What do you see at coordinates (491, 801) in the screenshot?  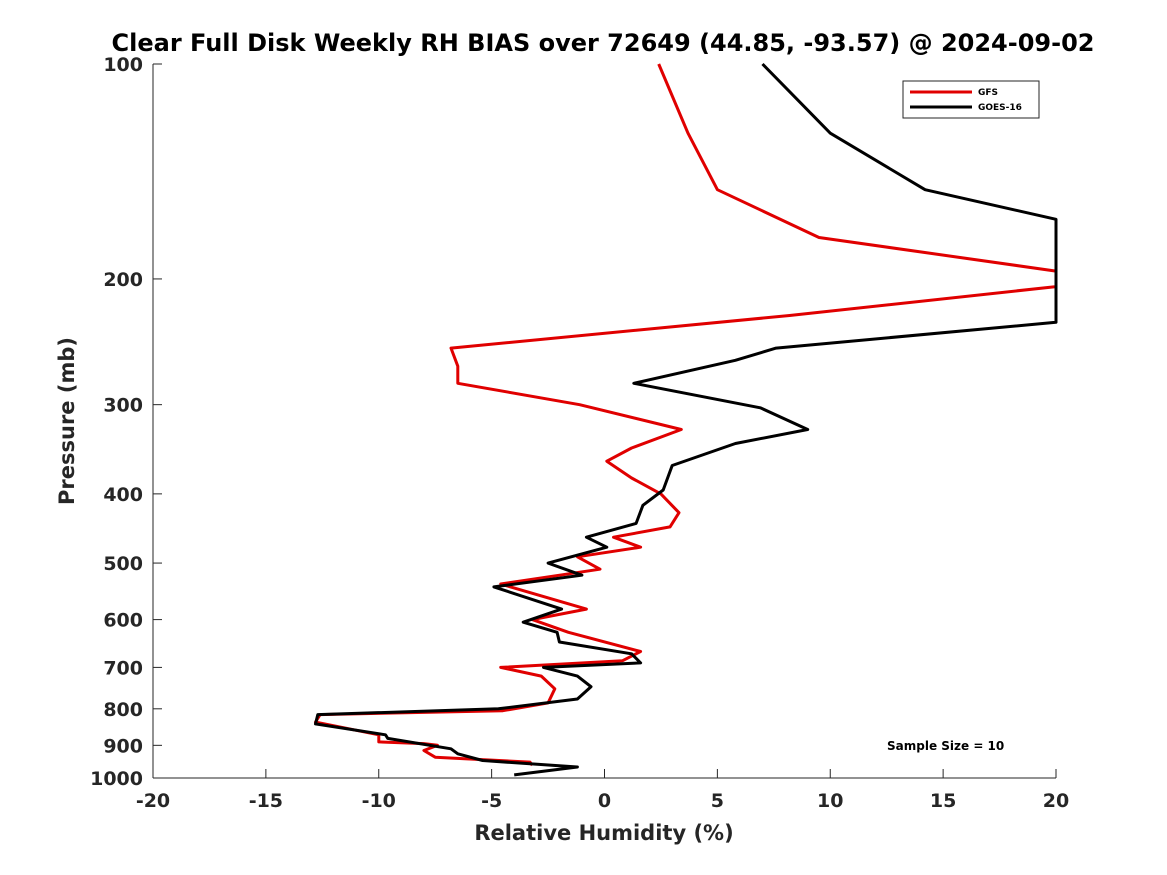 I see `x-tick-label: -5` at bounding box center [491, 801].